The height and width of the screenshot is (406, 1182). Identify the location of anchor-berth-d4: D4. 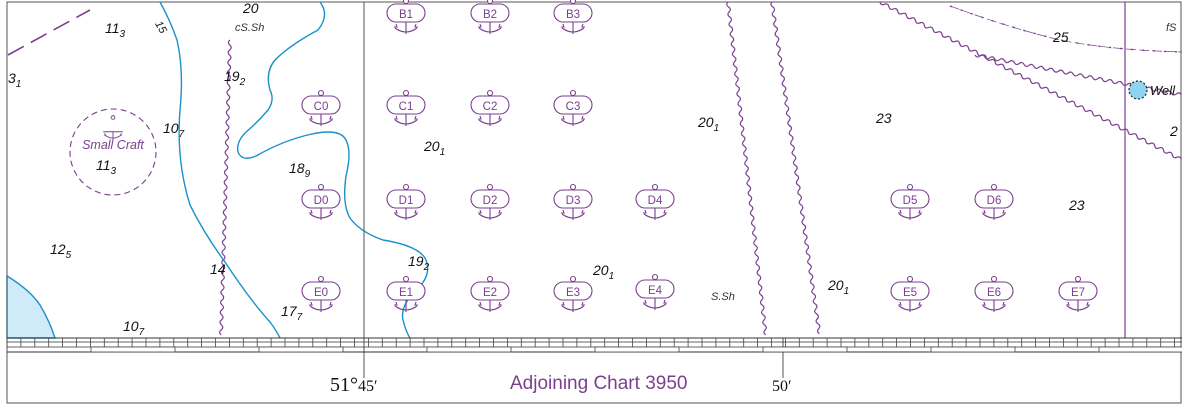
(655, 201).